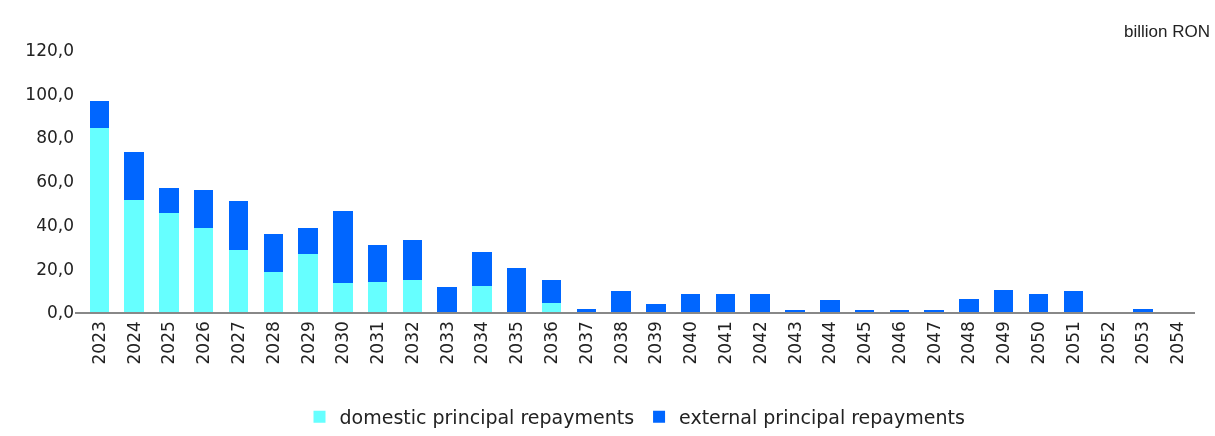  Describe the element at coordinates (49, 93) in the screenshot. I see `y-tick-label: 100,0` at that location.